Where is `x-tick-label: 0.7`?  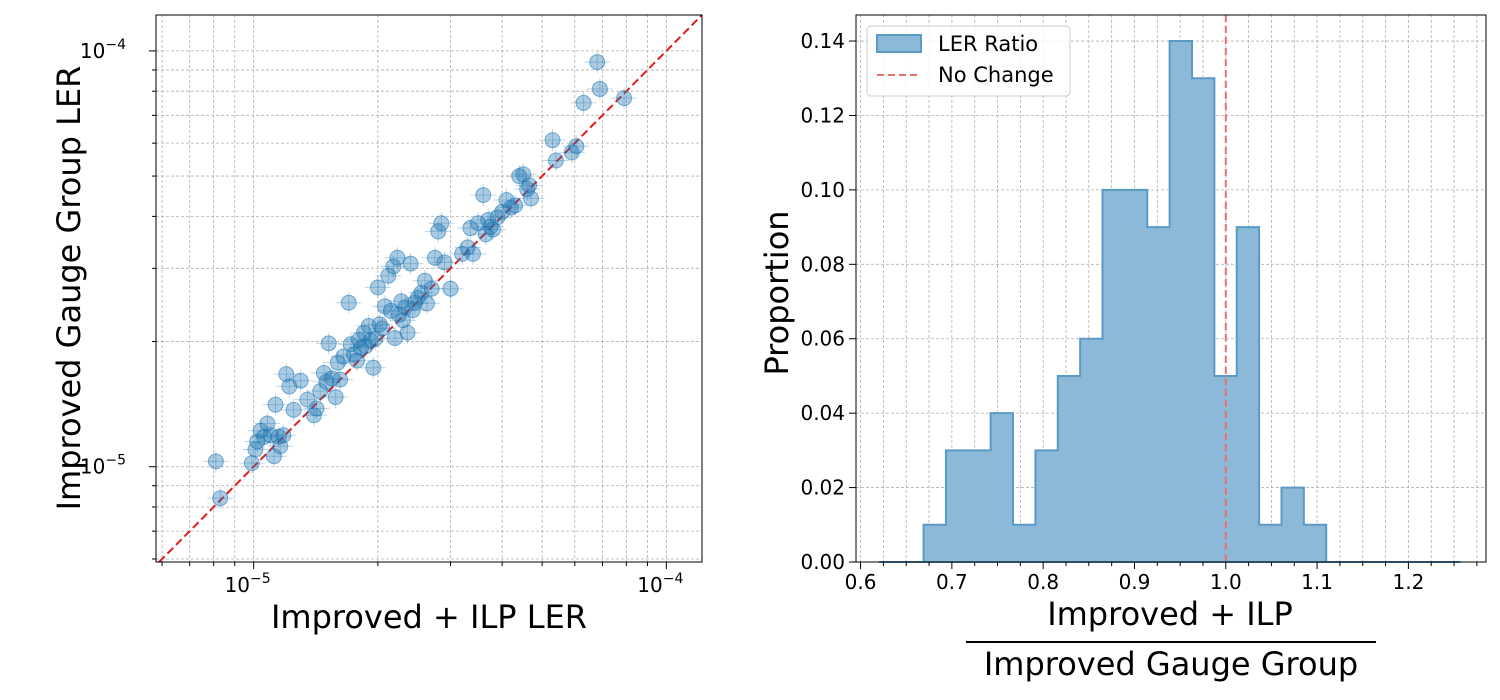
x-tick-label: 0.7 is located at coordinates (952, 582).